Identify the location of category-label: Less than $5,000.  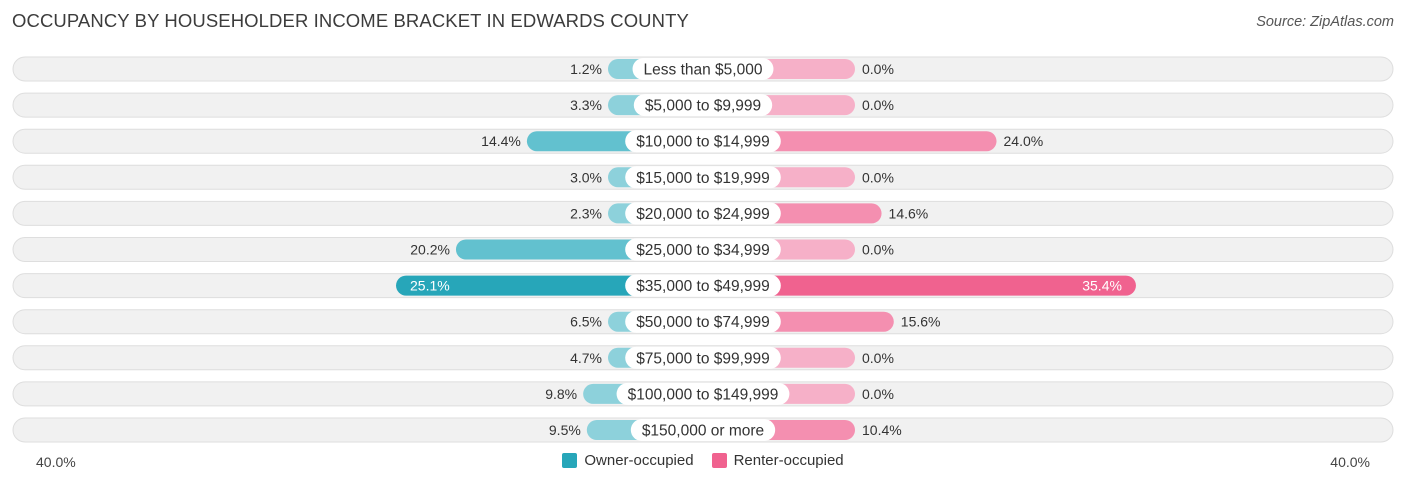
(703, 70).